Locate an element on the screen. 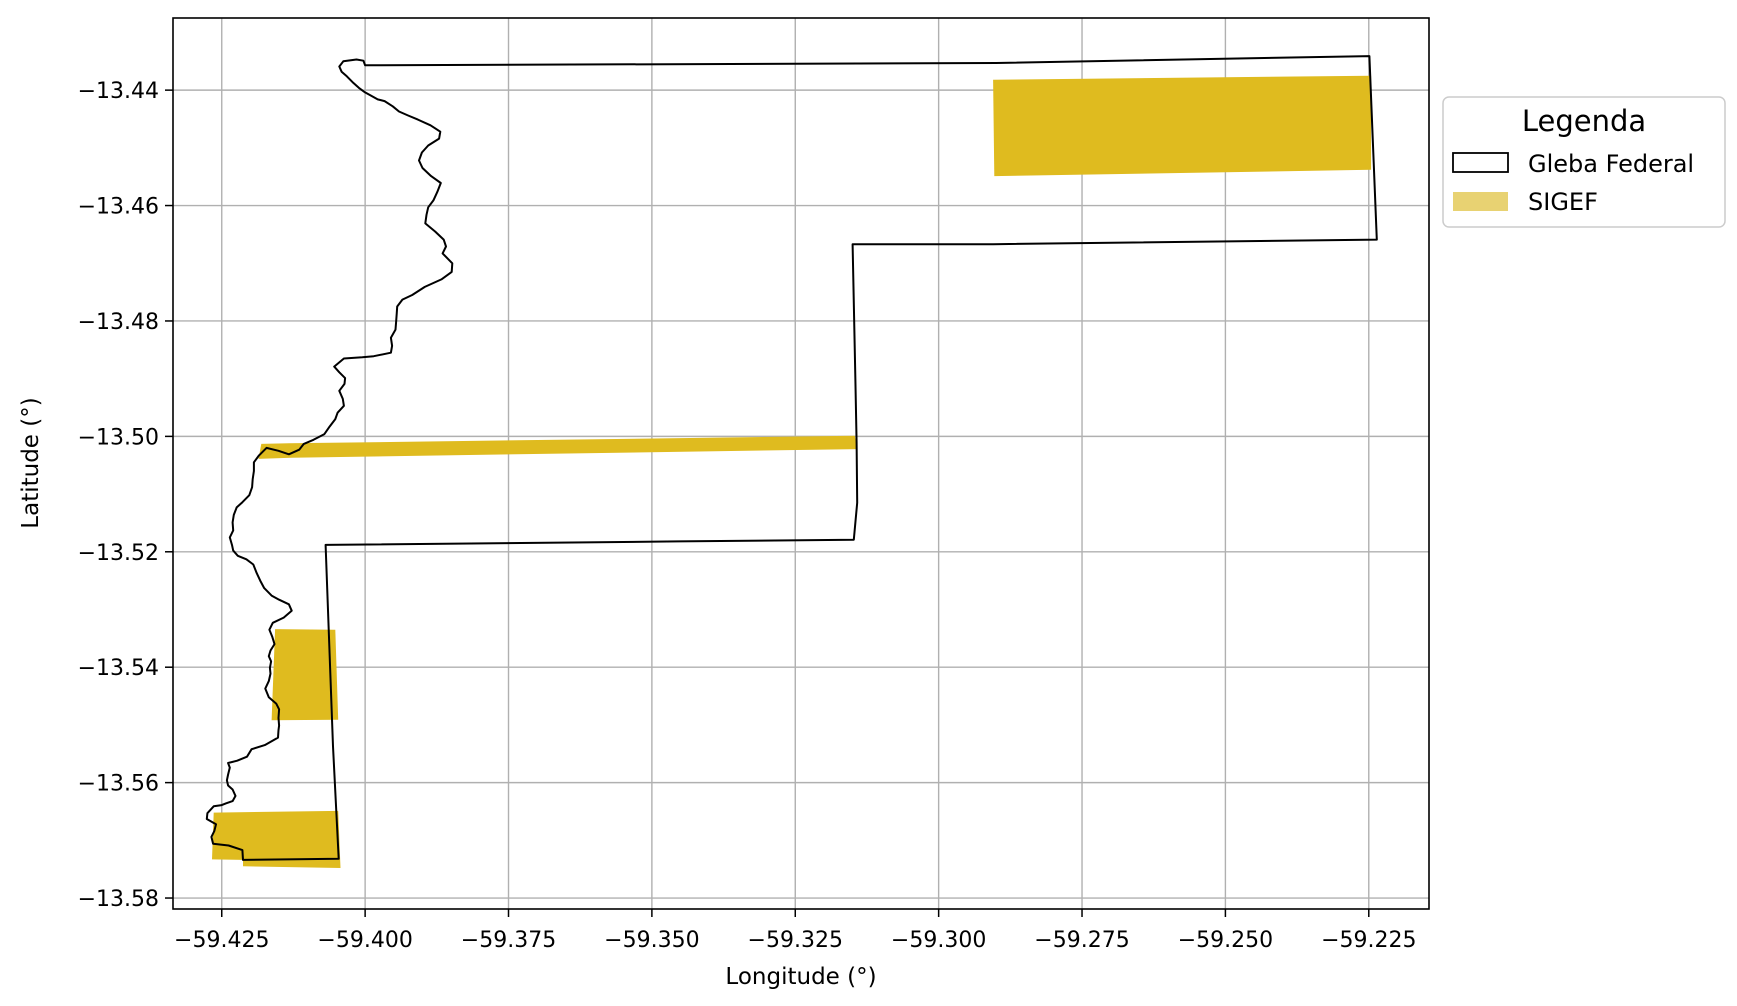 The height and width of the screenshot is (1006, 1737). x-tick-label: −59.250 is located at coordinates (1225, 940).